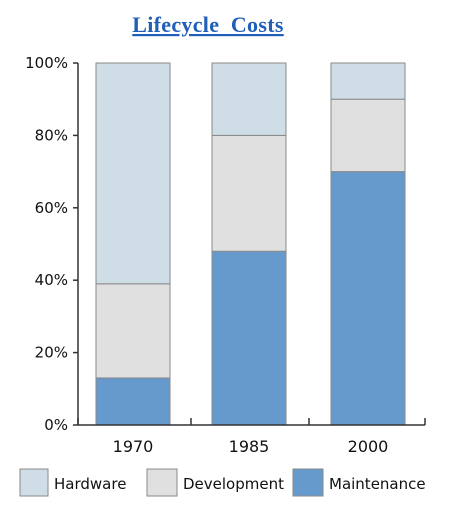 Image resolution: width=456 pixels, height=511 pixels. I want to click on y-tick-label: 100%, so click(46, 63).